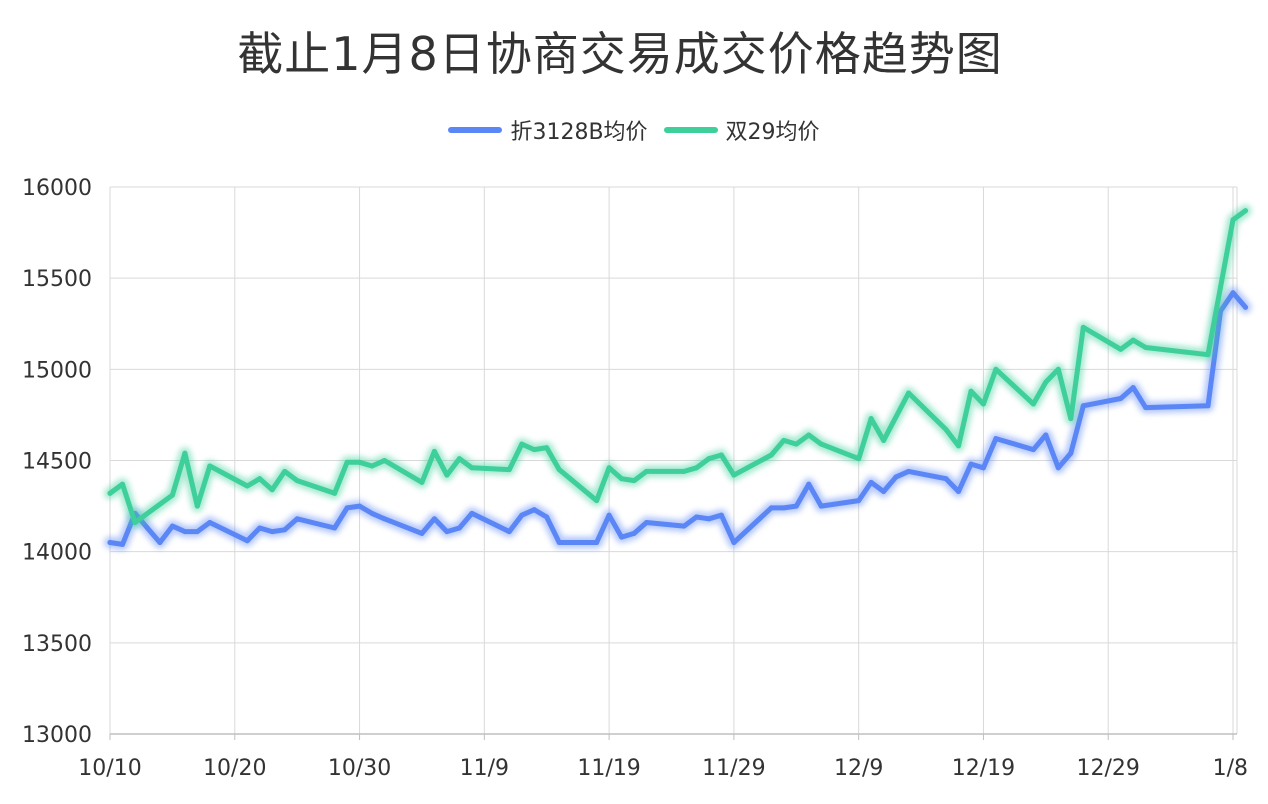 The width and height of the screenshot is (1268, 804). I want to click on legend-item-series-1: 折3128B均价, so click(548, 130).